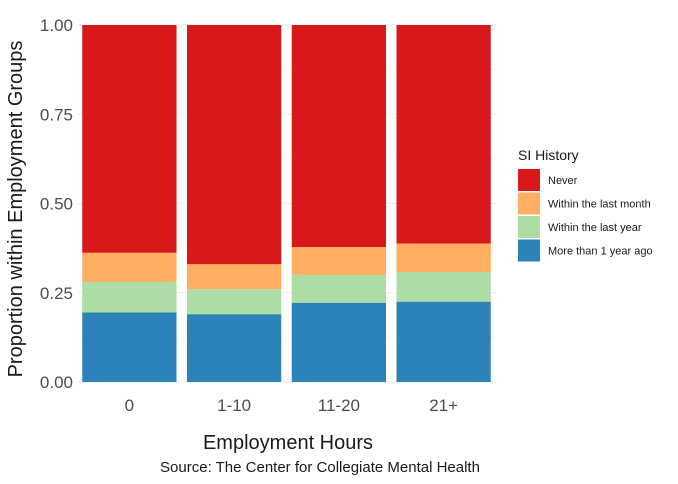 This screenshot has width=678, height=484. I want to click on y-tick-label: 0.75, so click(56, 114).